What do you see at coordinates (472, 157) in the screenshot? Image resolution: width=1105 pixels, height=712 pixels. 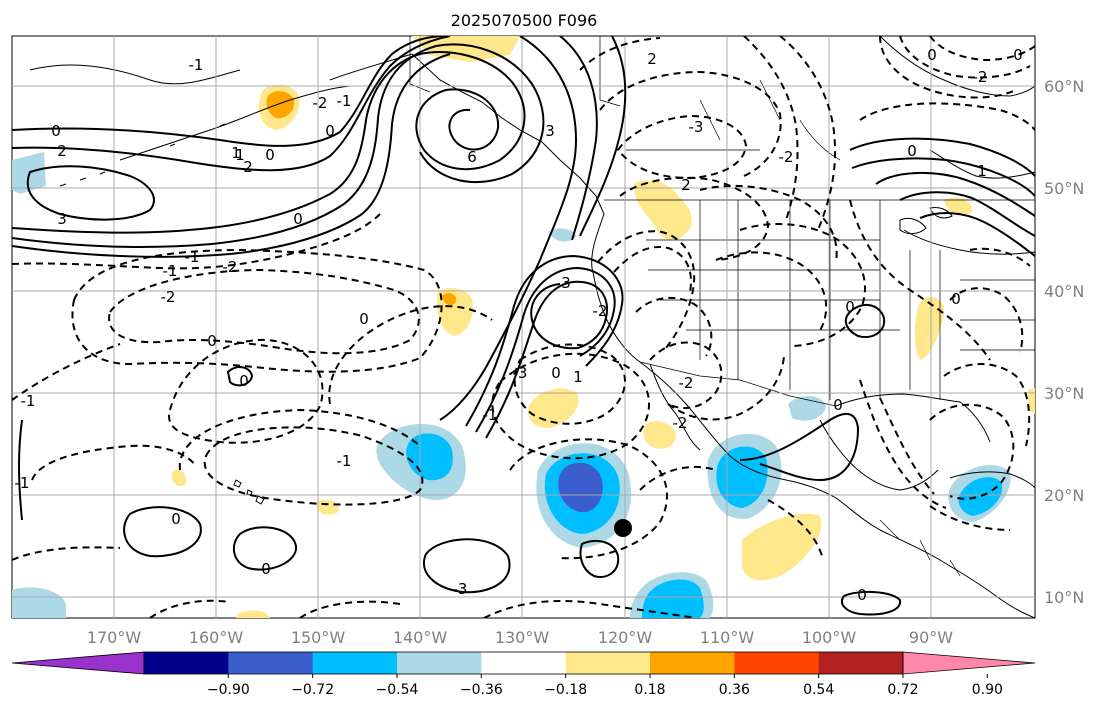 I see `contour-label: 6` at bounding box center [472, 157].